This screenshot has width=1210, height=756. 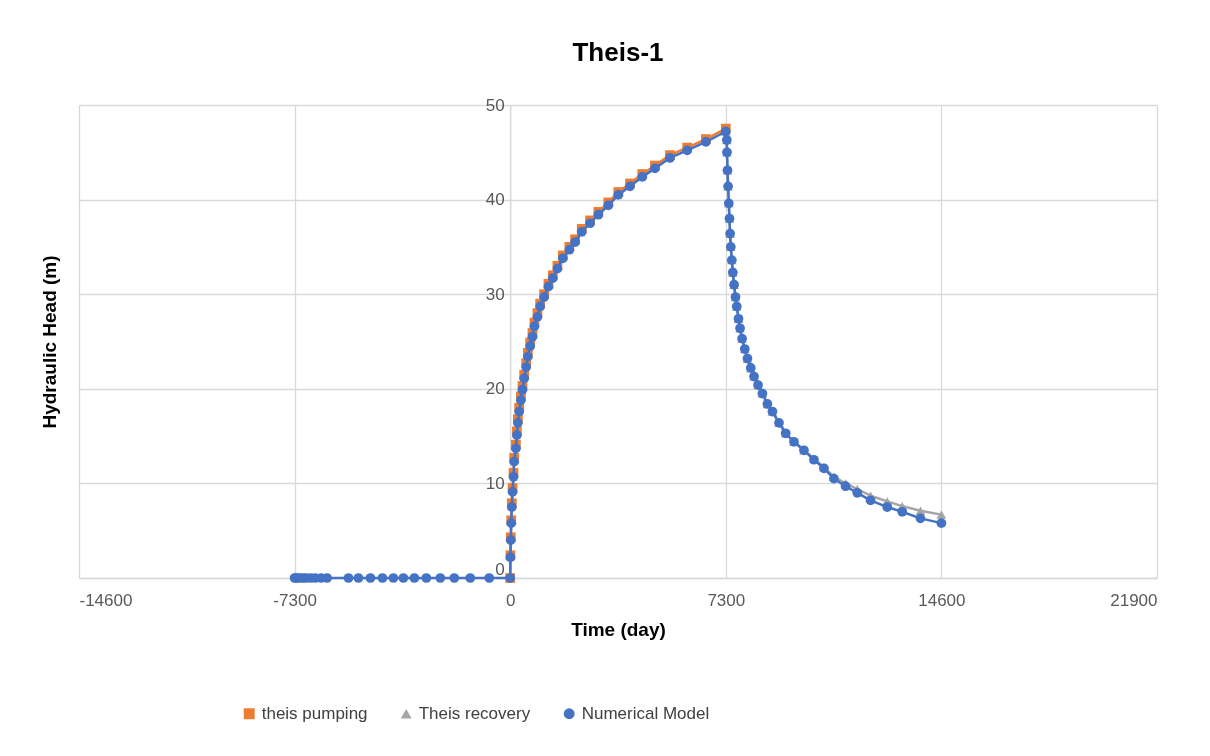 I want to click on y-axis-title: Hydraulic Head (m), so click(x=49, y=342).